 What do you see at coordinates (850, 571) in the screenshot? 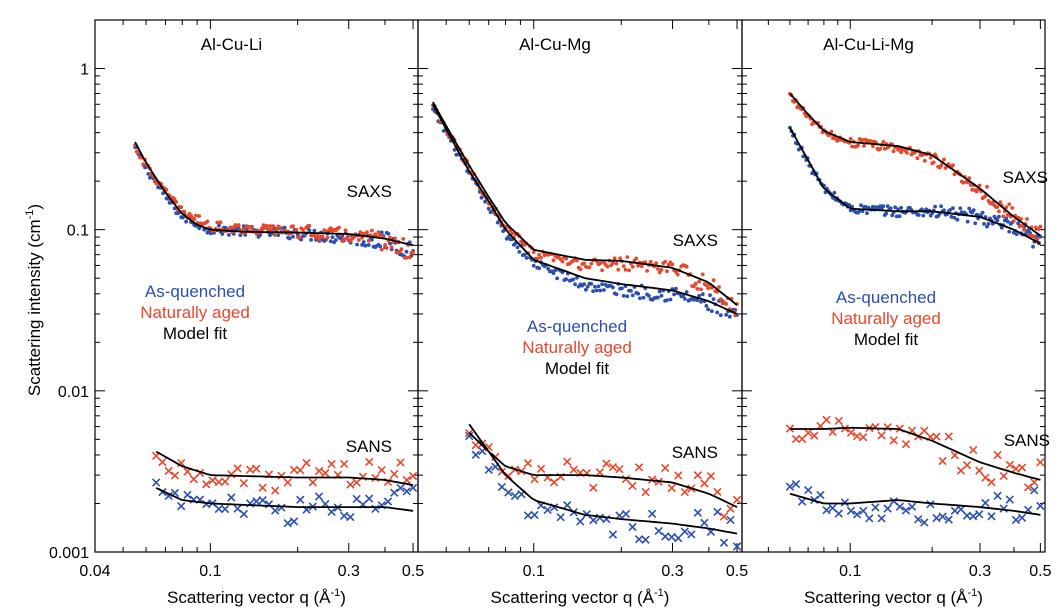
I see `x-tick-label: 0.1` at bounding box center [850, 571].